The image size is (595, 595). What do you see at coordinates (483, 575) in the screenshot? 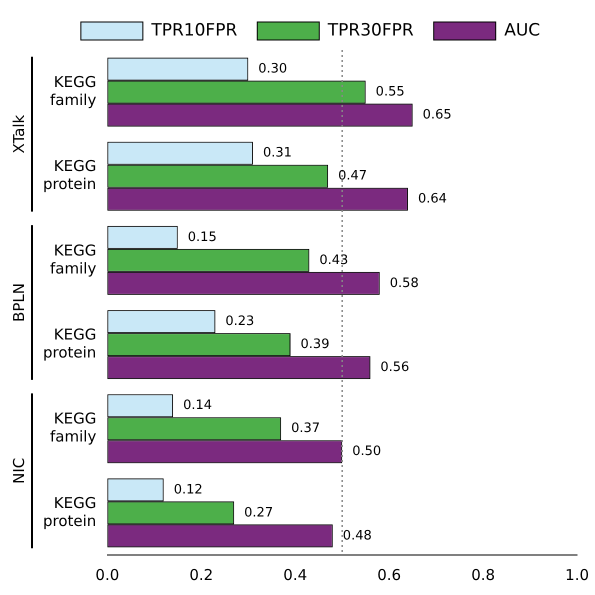
I see `x-tick-label: 0.8` at bounding box center [483, 575].